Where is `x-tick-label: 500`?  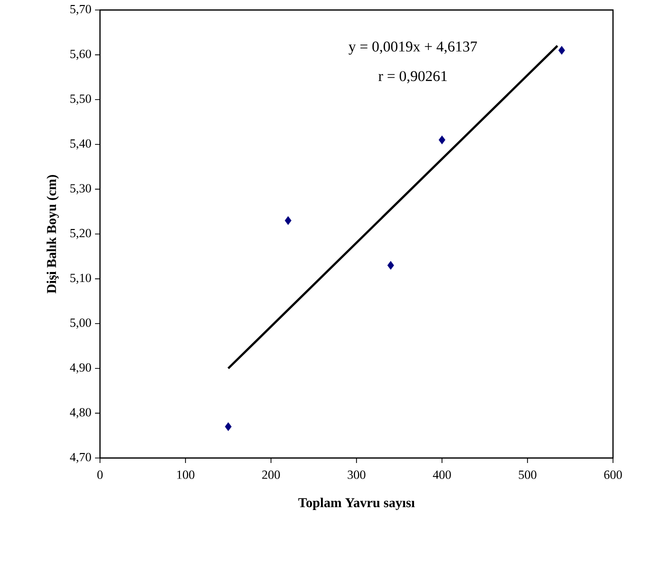 x-tick-label: 500 is located at coordinates (527, 474).